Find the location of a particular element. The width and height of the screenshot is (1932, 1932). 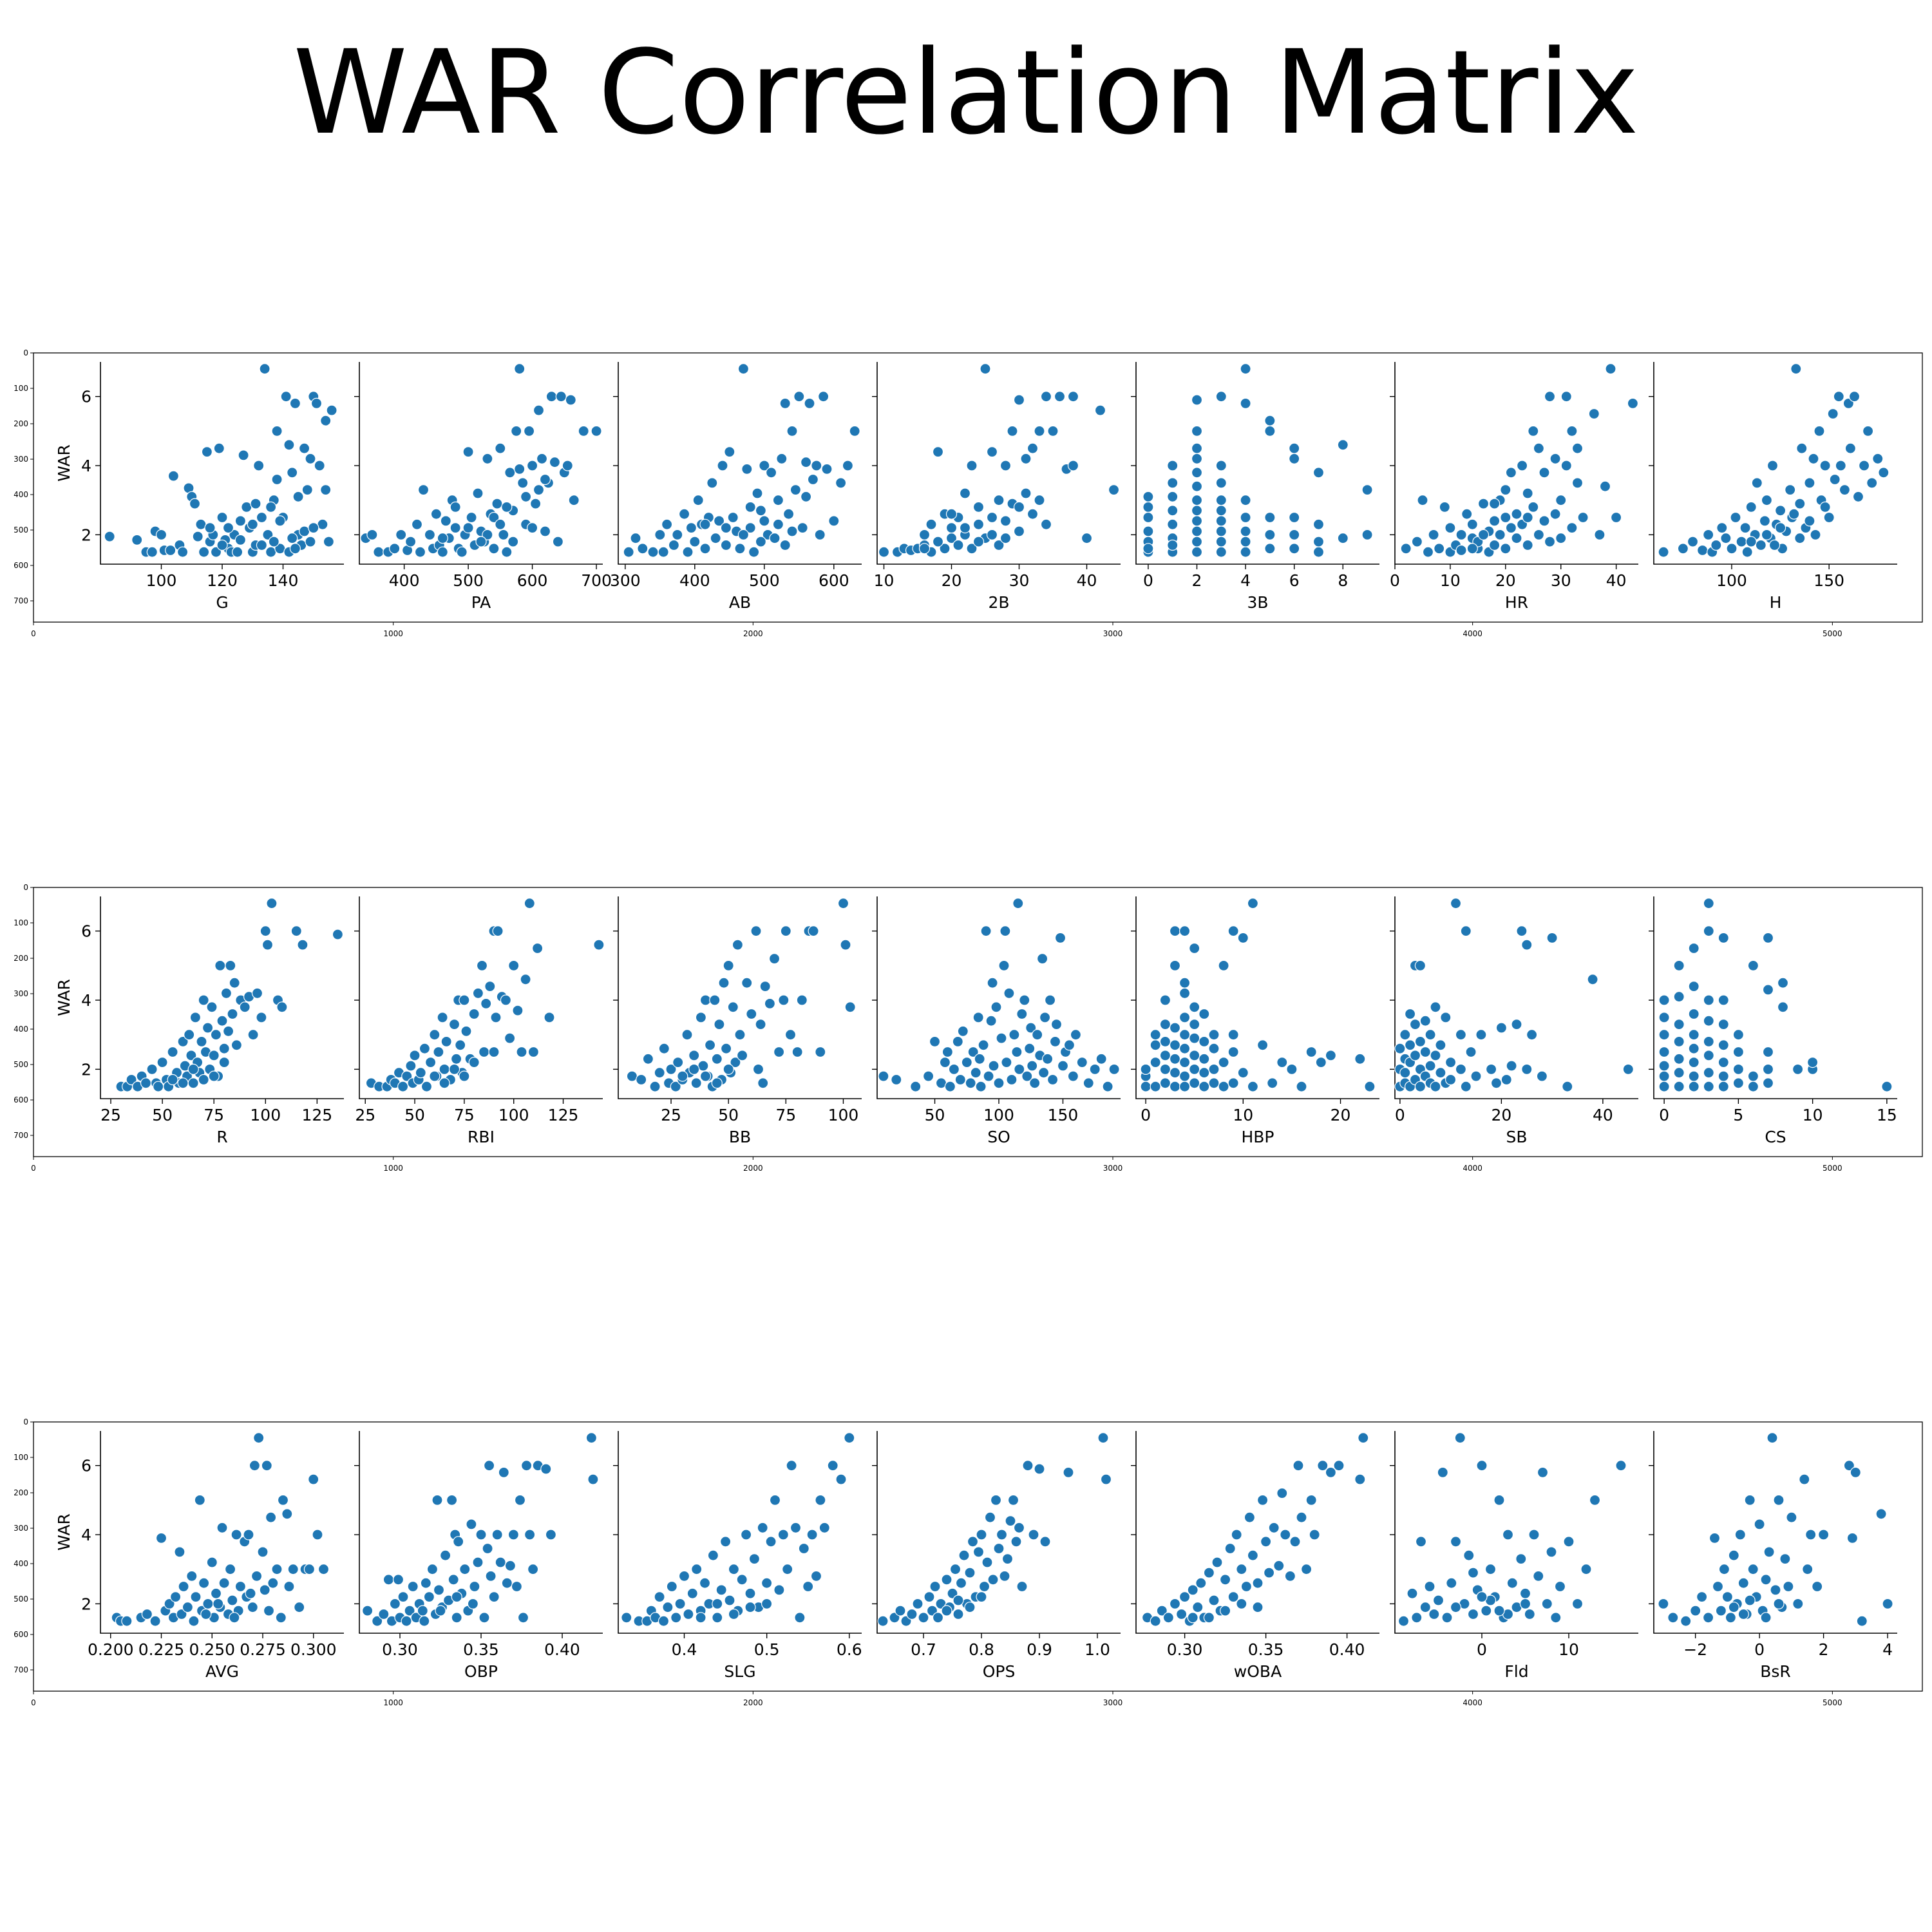

x-axis-label: 2B is located at coordinates (999, 603).